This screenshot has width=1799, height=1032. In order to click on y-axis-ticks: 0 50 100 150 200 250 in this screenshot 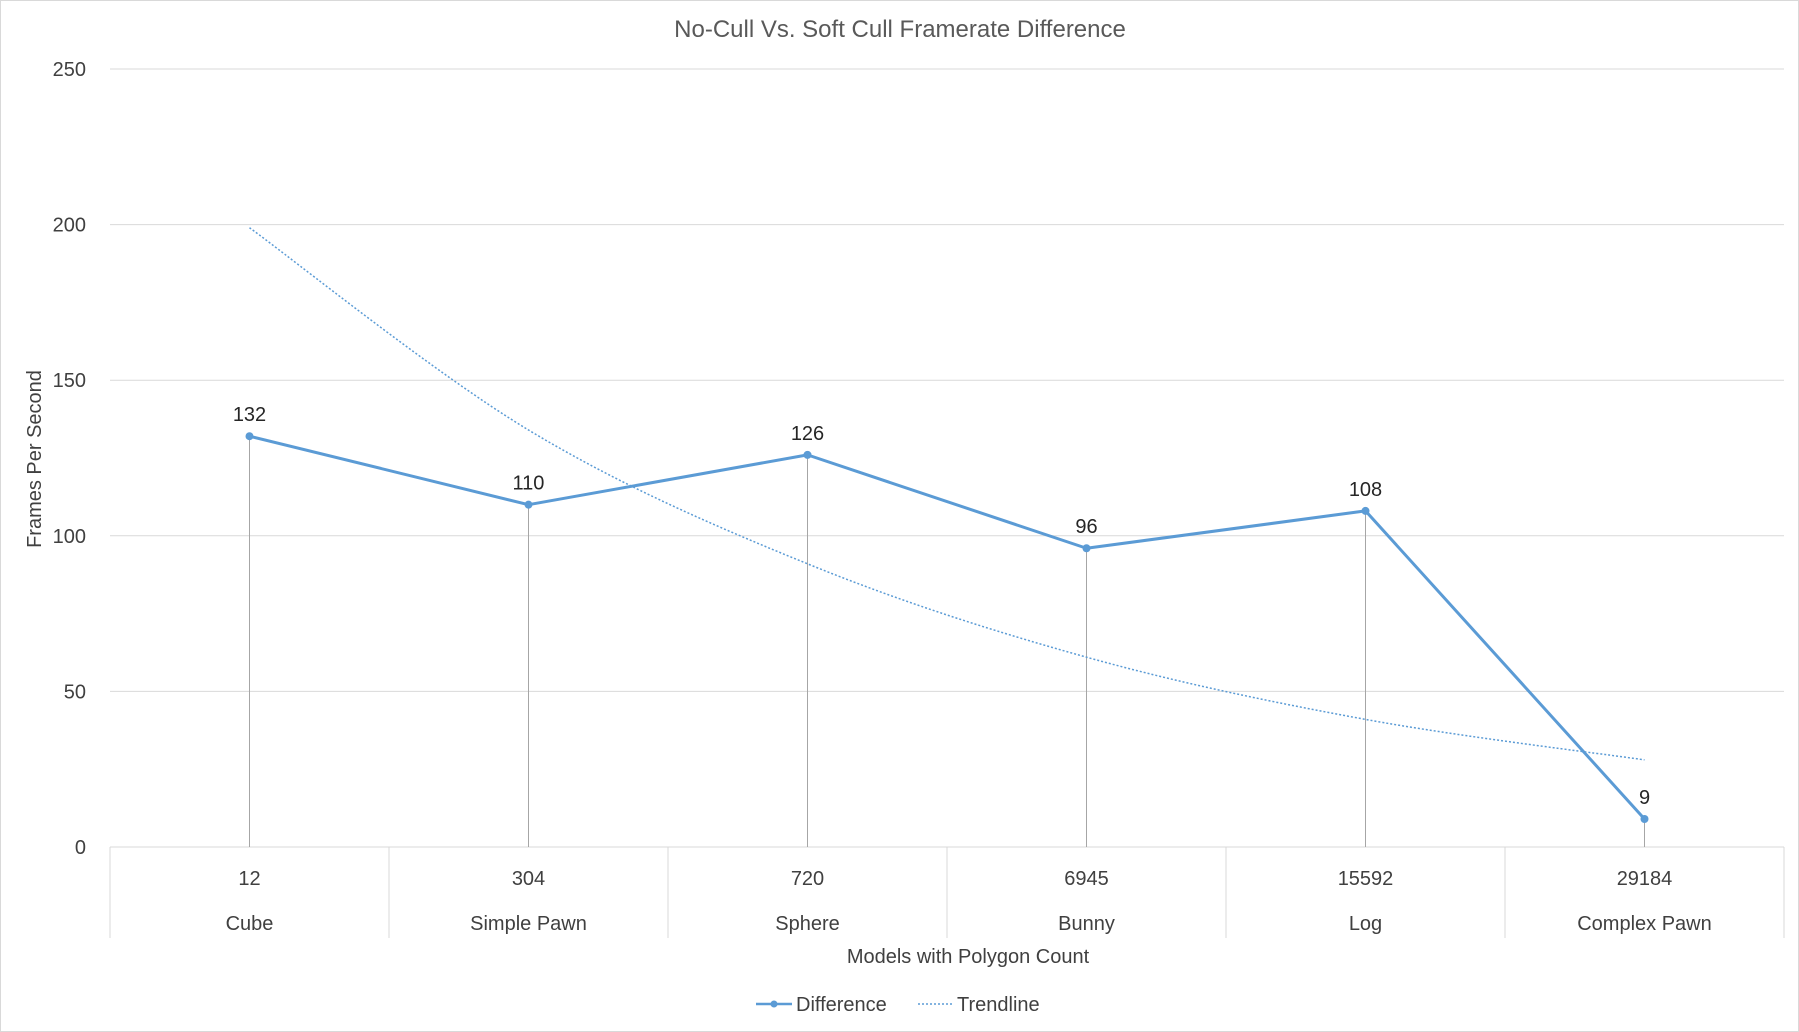, I will do `click(69, 459)`.